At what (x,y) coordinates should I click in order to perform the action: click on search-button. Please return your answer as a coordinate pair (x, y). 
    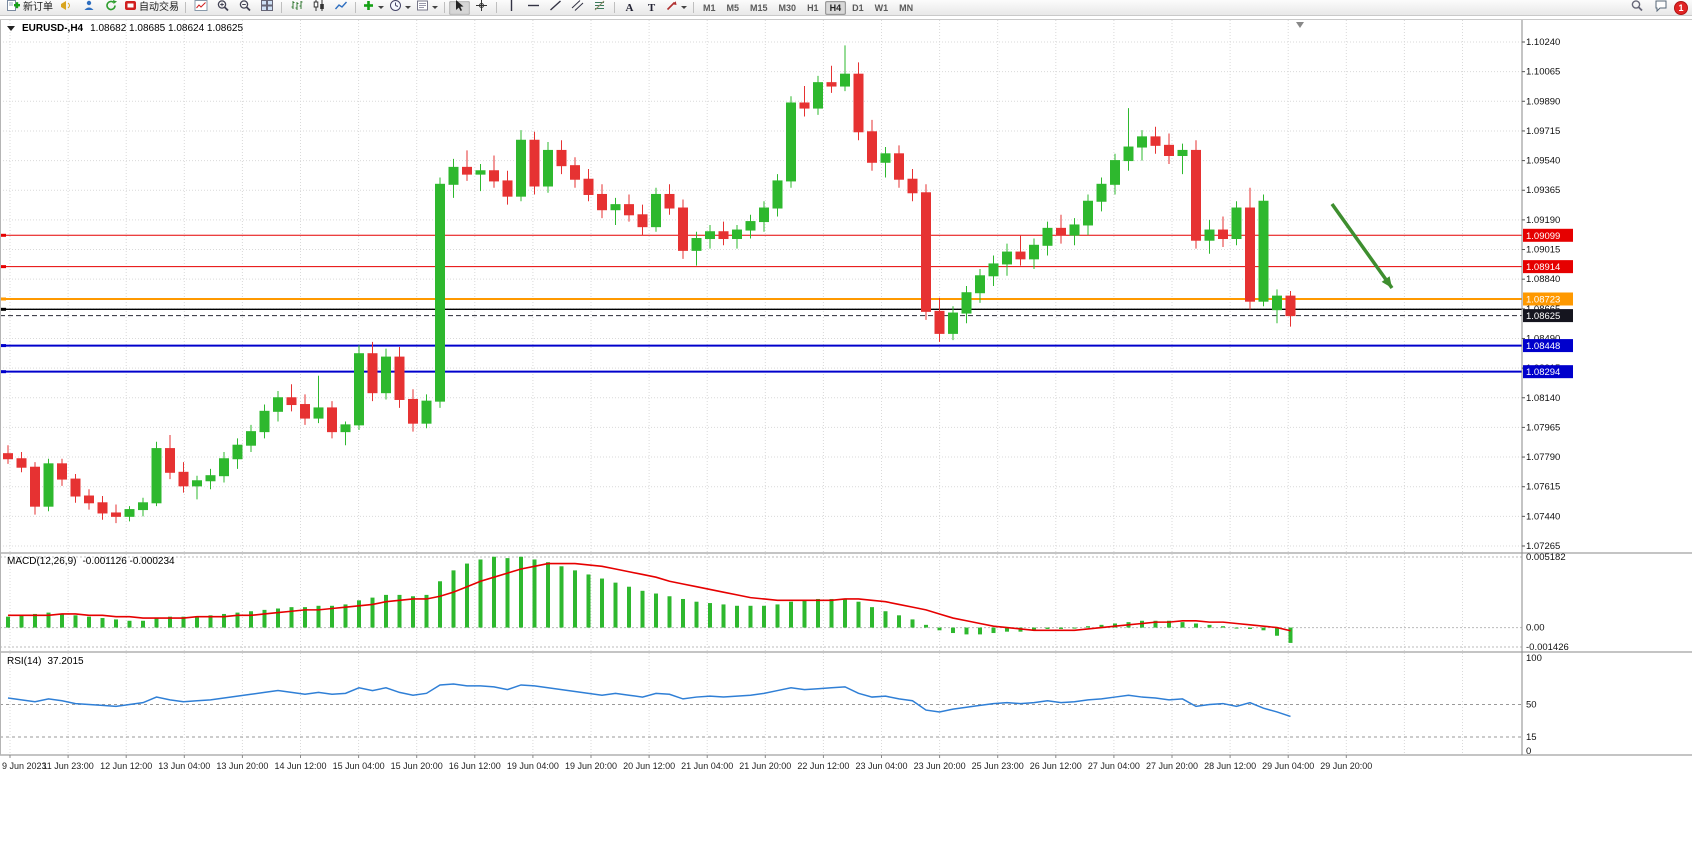
    Looking at the image, I should click on (1636, 7).